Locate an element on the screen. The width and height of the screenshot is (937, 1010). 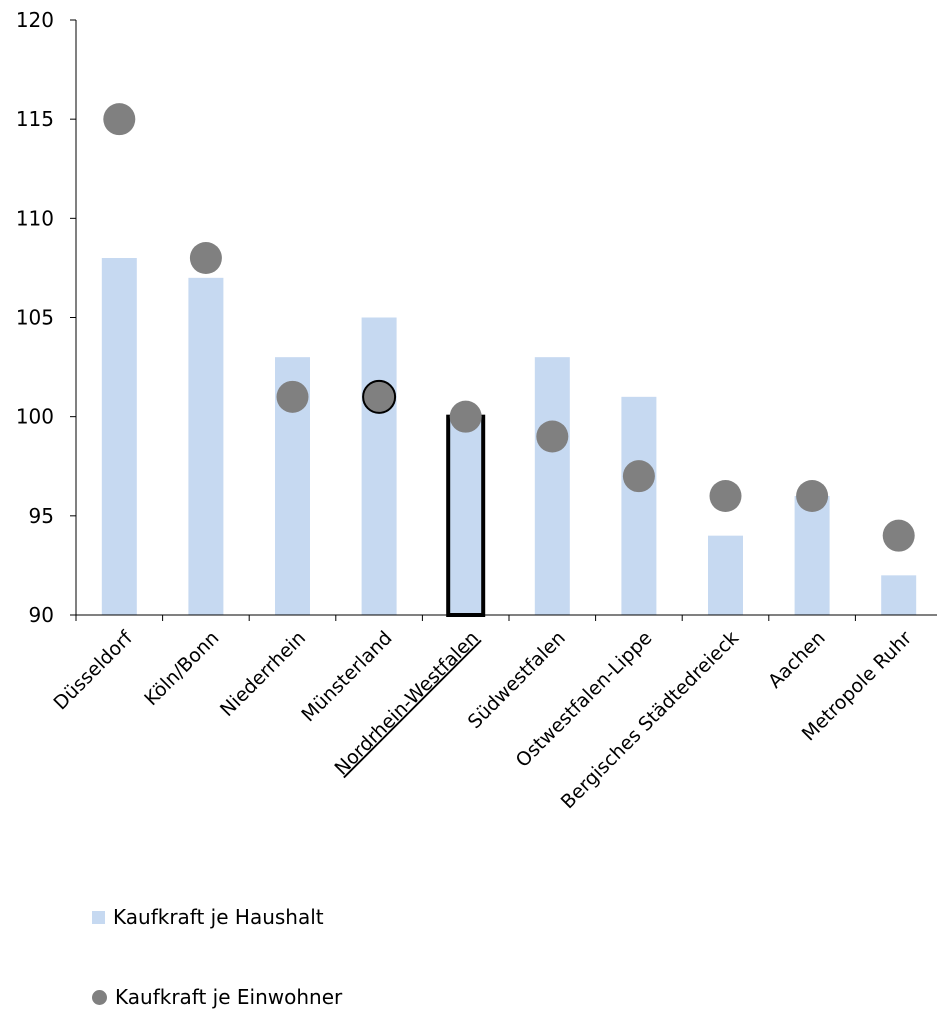
legend-item-haushalt: Kaufkraft je Haushalt is located at coordinates (208, 917).